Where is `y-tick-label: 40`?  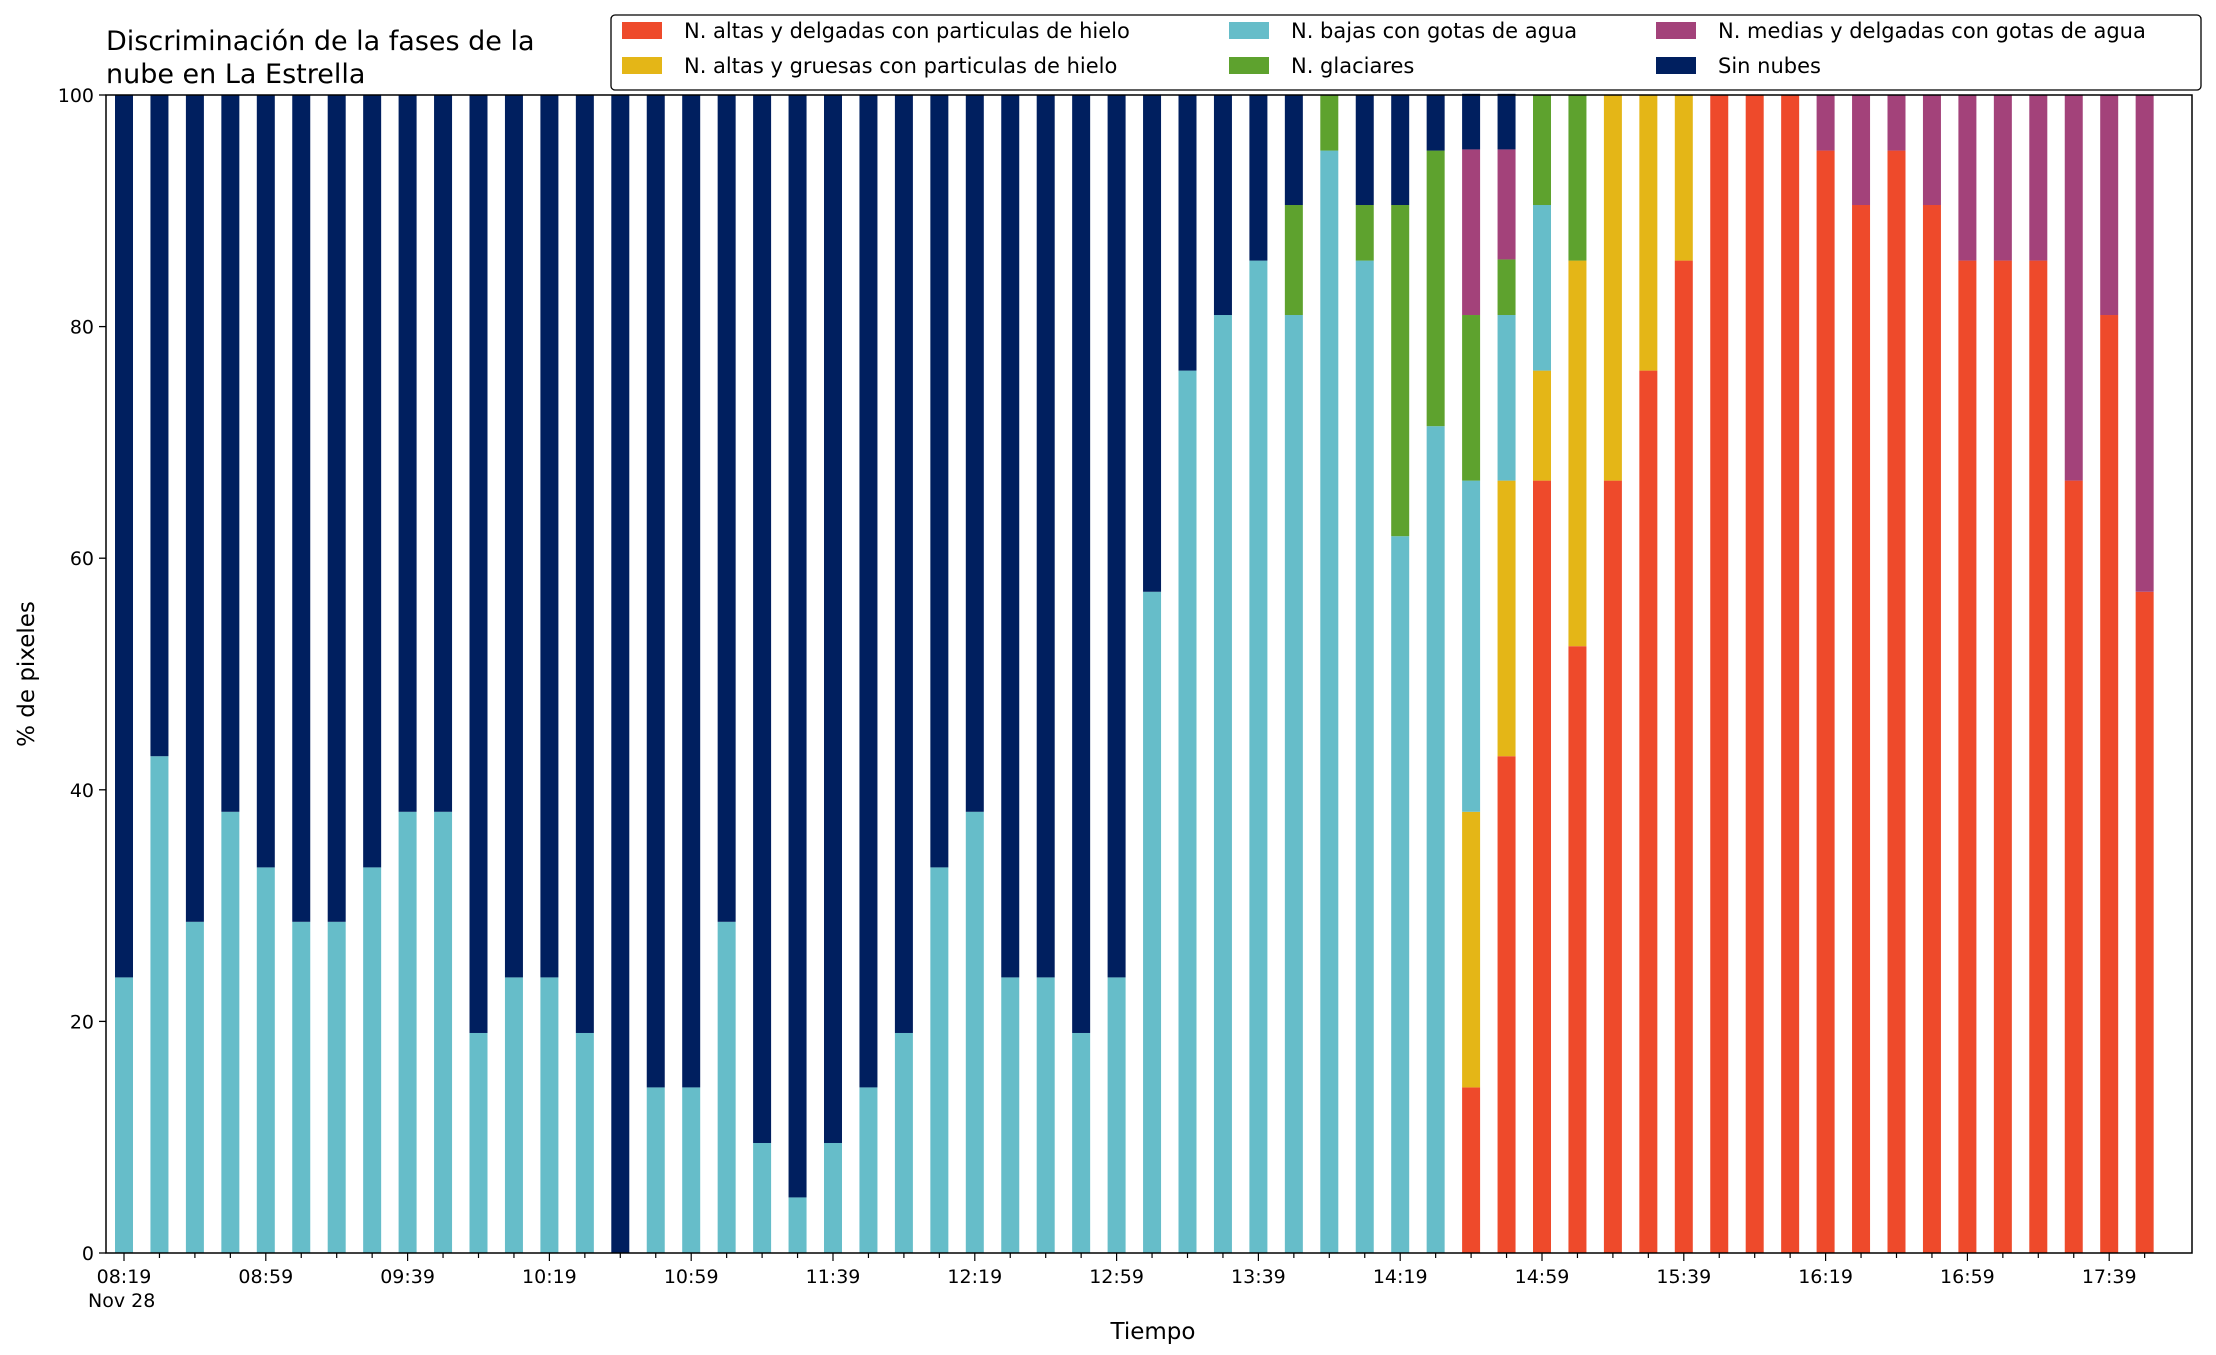 y-tick-label: 40 is located at coordinates (82, 791).